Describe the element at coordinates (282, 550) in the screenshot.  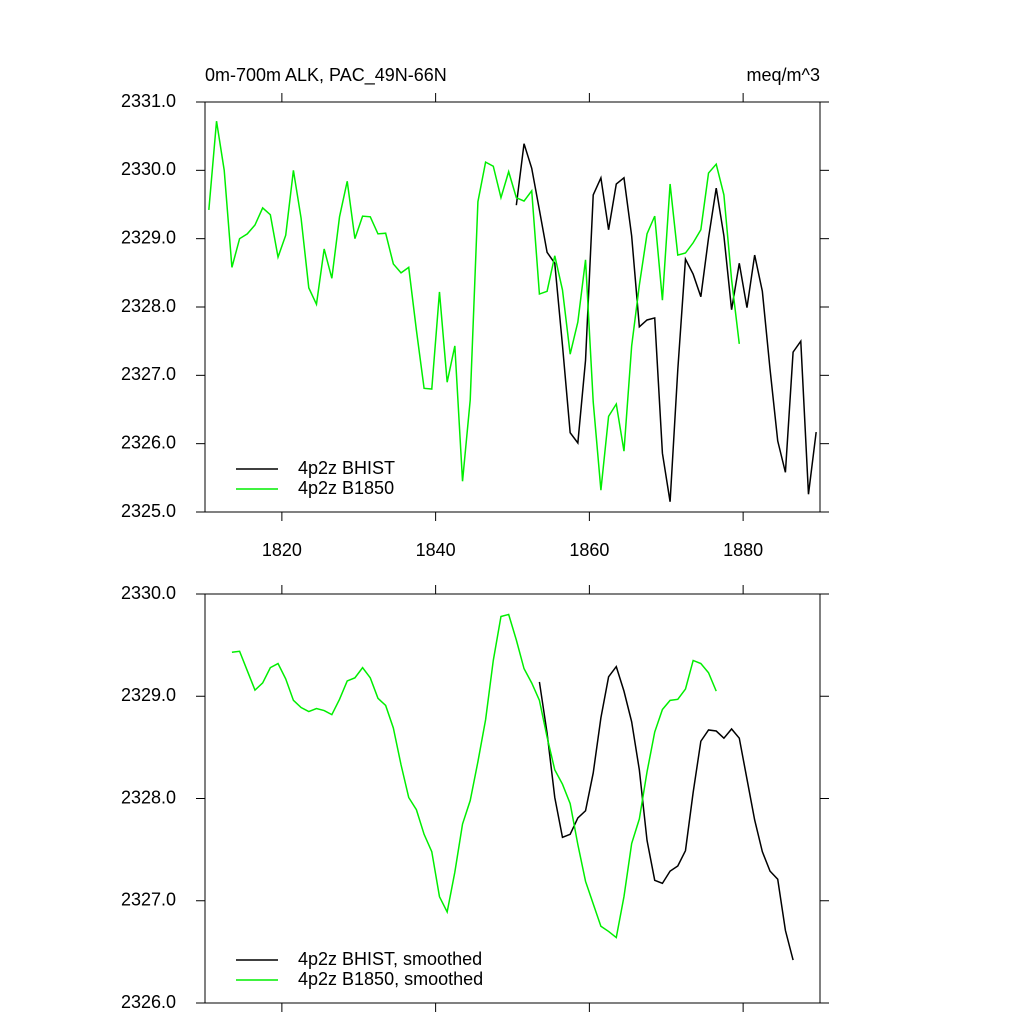
I see `x-tick-label: 1820` at that location.